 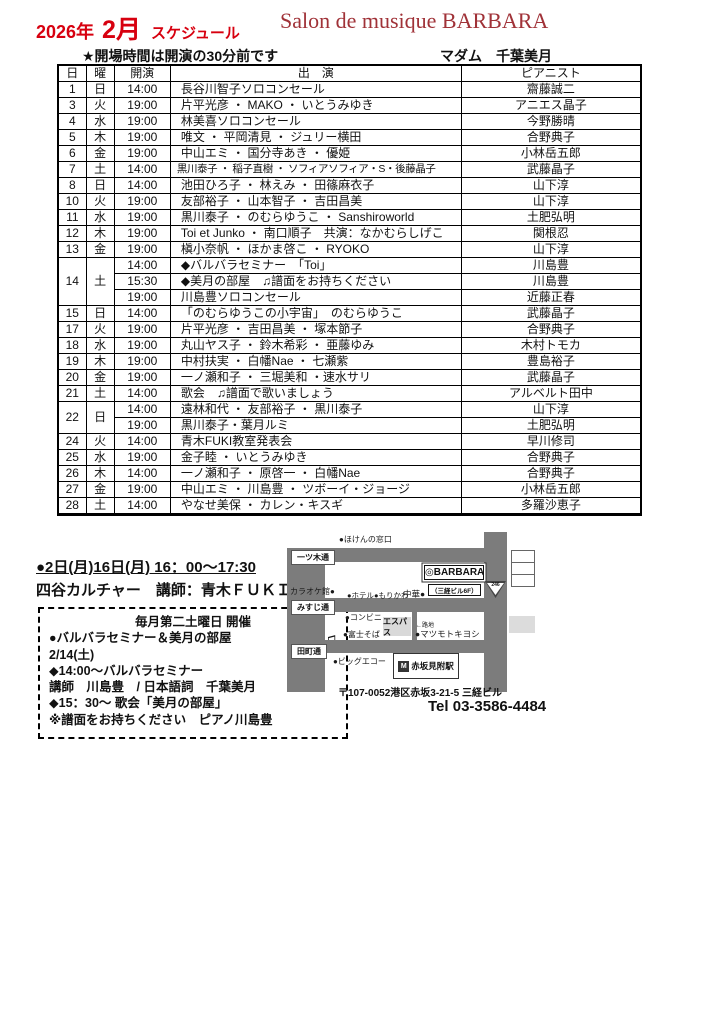 I want to click on table-row: 17 火 19:00 片平光彦 ・ 吉田昌美 ・ 塚本節子 合野典子, so click(x=349, y=329).